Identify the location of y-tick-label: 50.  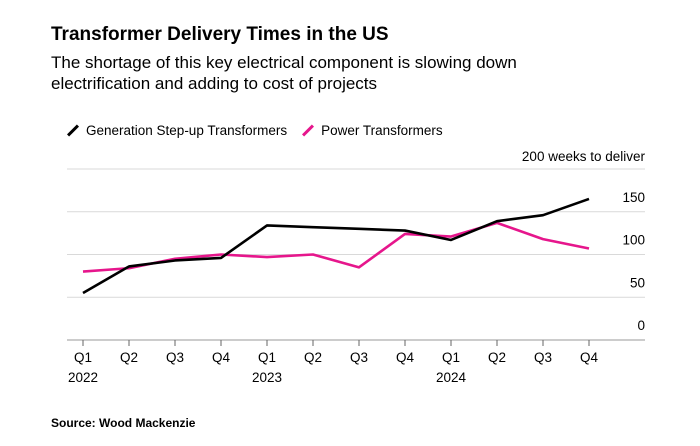
(637, 282).